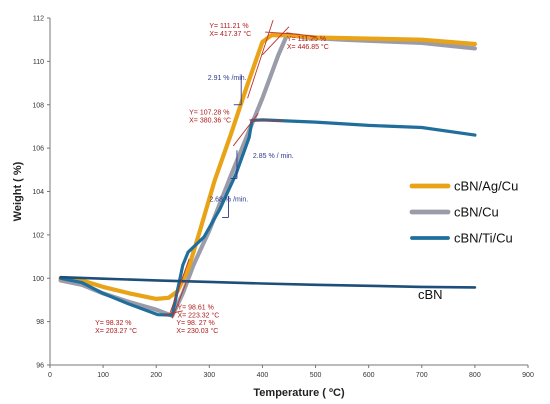  What do you see at coordinates (475, 375) in the screenshot?
I see `x-tick-label: 800` at bounding box center [475, 375].